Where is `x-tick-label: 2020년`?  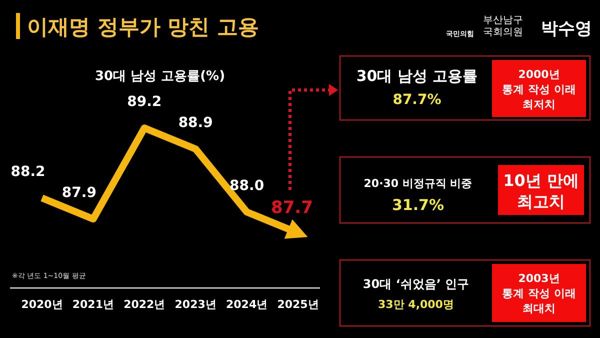
x-tick-label: 2020년 is located at coordinates (42, 304).